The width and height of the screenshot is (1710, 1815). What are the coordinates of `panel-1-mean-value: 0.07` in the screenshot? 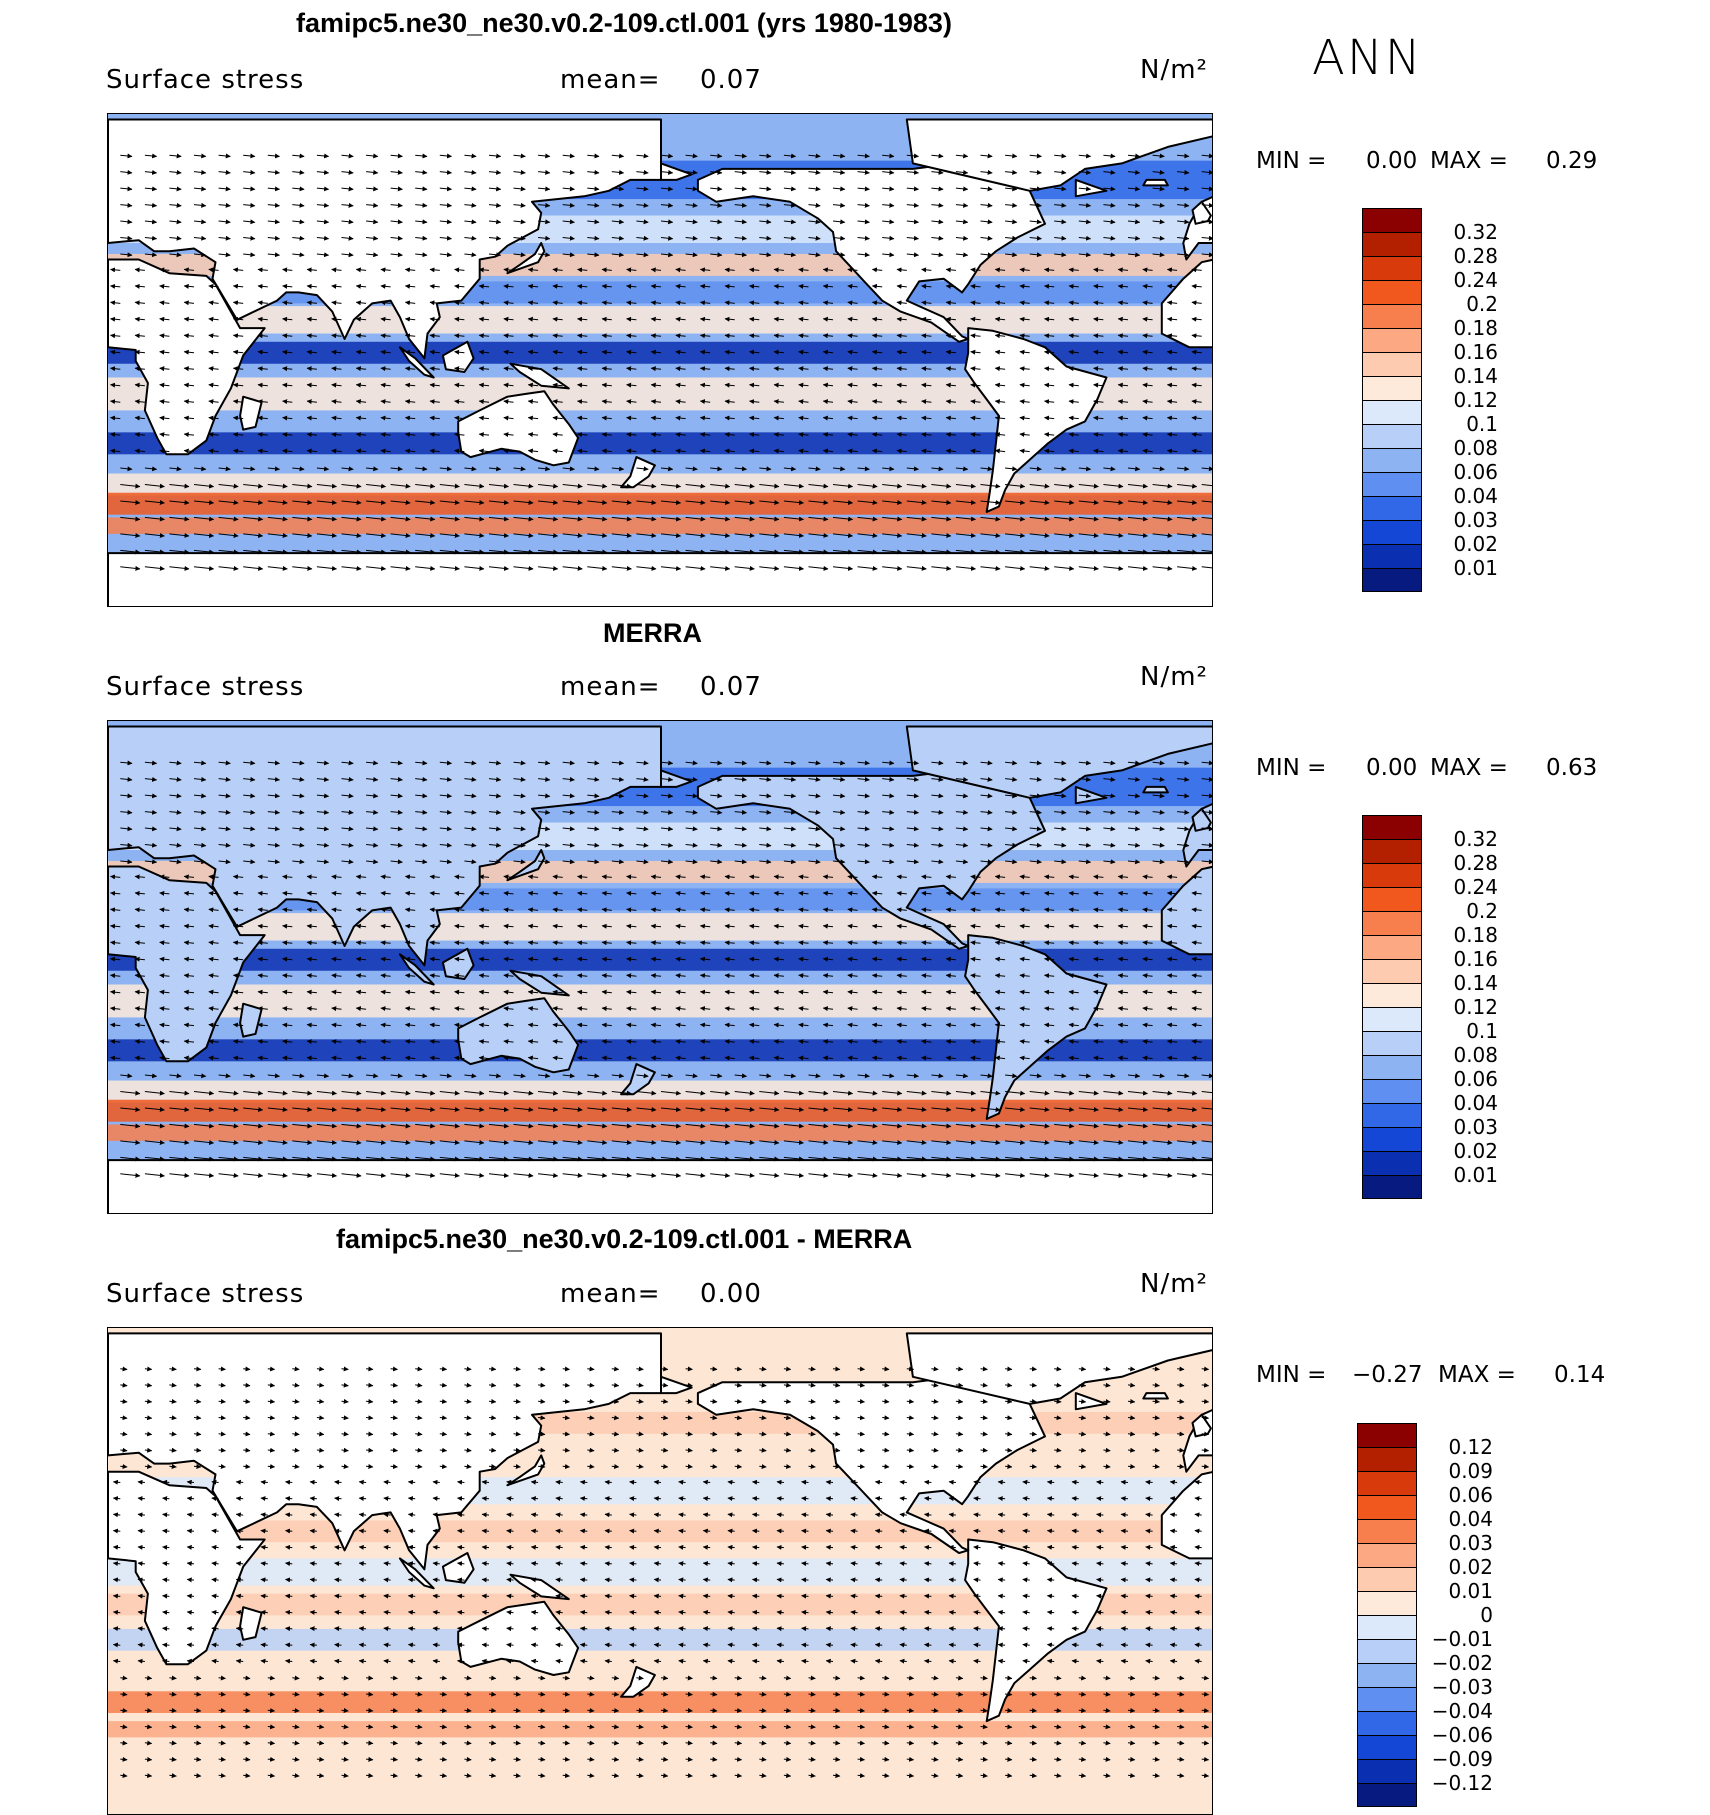 It's located at (731, 80).